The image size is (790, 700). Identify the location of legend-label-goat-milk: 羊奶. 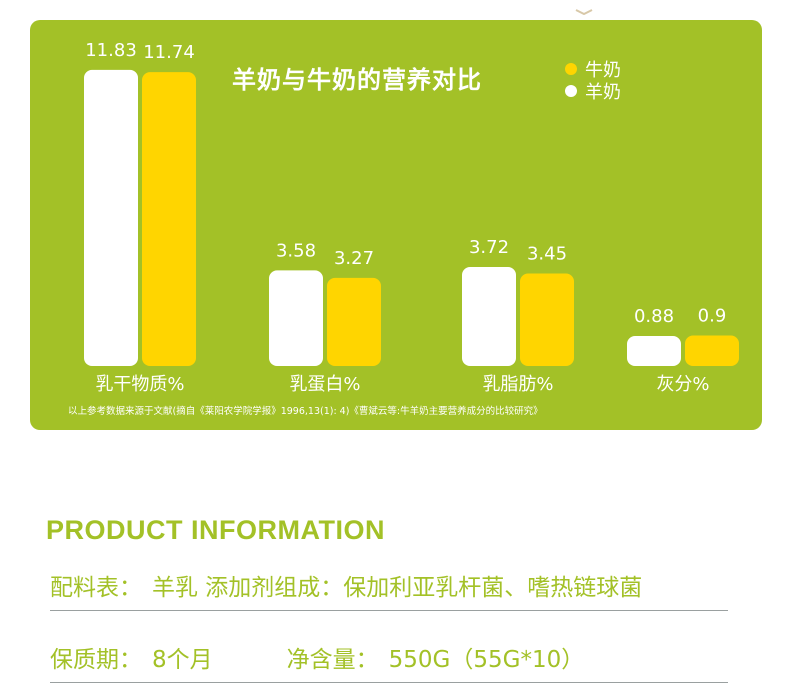
(603, 92).